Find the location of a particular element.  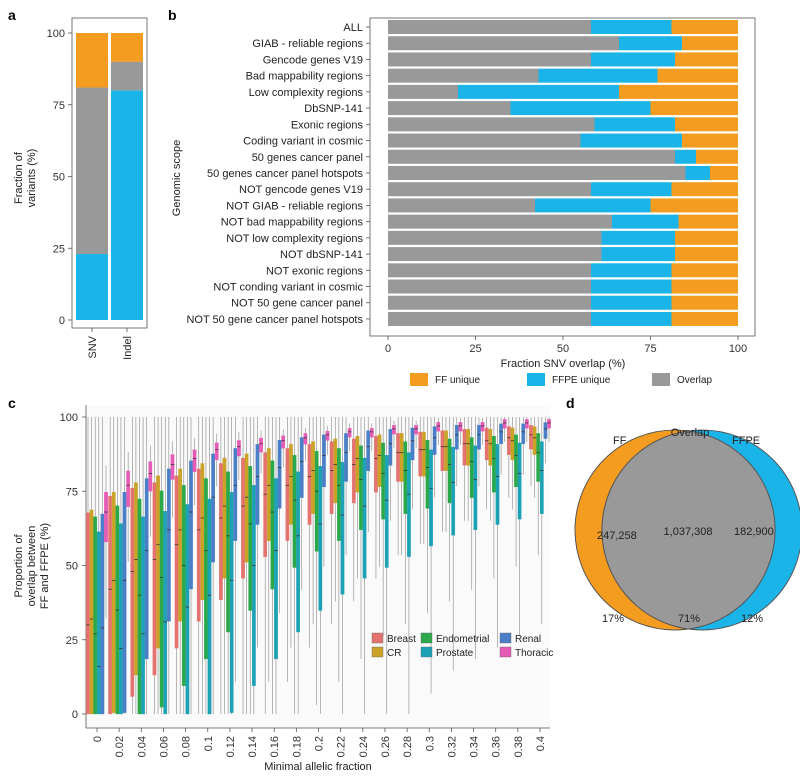

legend-label: FFPE unique is located at coordinates (581, 380).